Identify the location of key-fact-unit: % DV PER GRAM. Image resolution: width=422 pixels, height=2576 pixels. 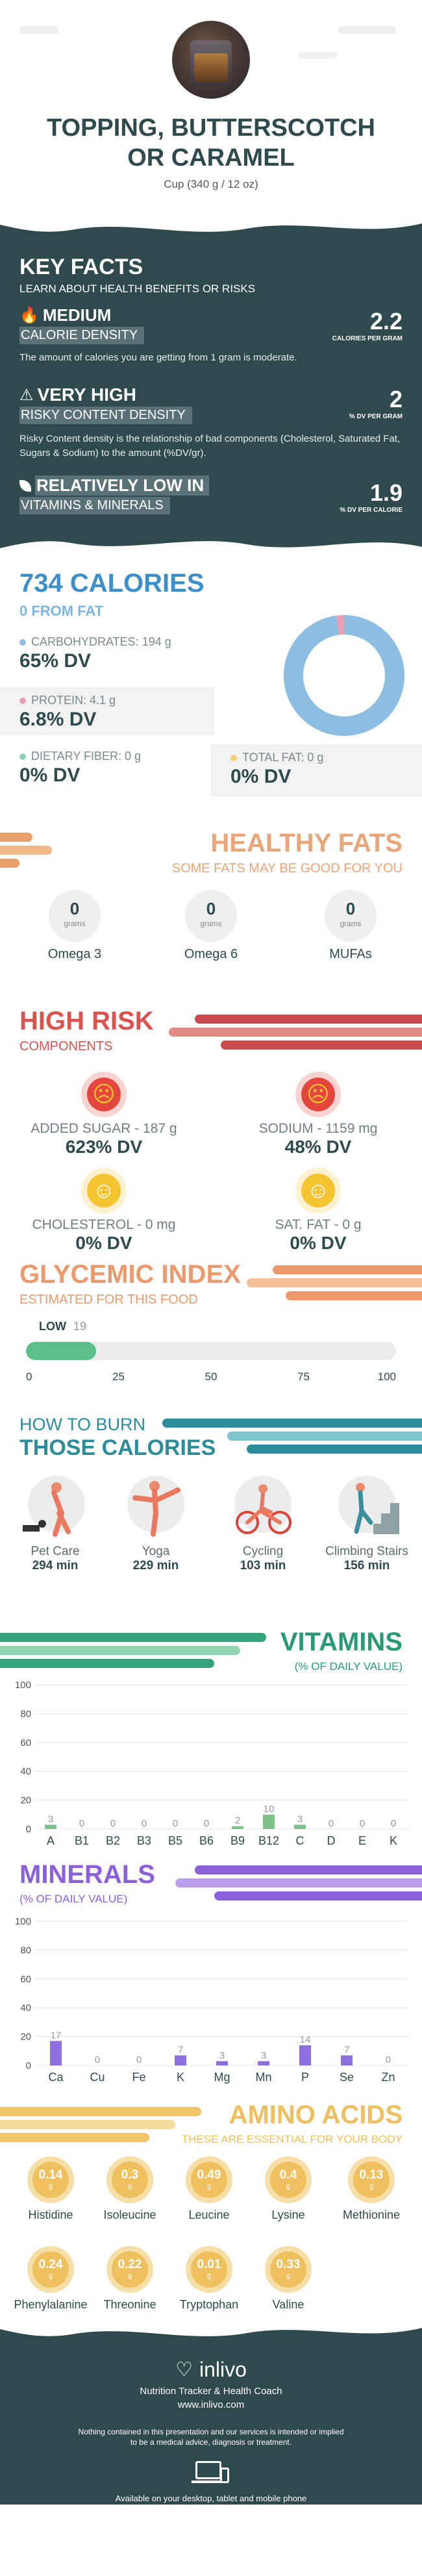
(376, 417).